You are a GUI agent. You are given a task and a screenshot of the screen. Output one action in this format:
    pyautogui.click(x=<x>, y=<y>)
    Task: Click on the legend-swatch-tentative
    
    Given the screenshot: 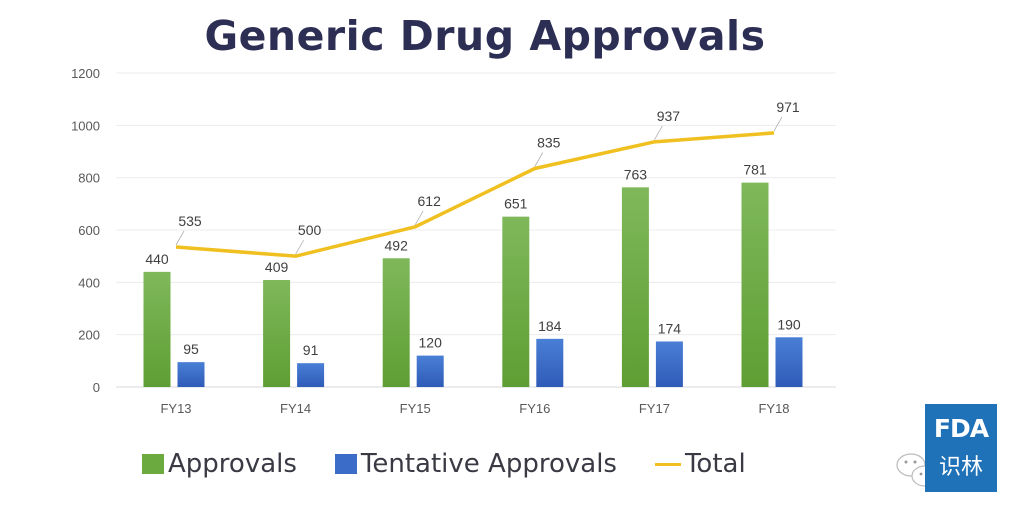 What is the action you would take?
    pyautogui.click(x=345, y=464)
    